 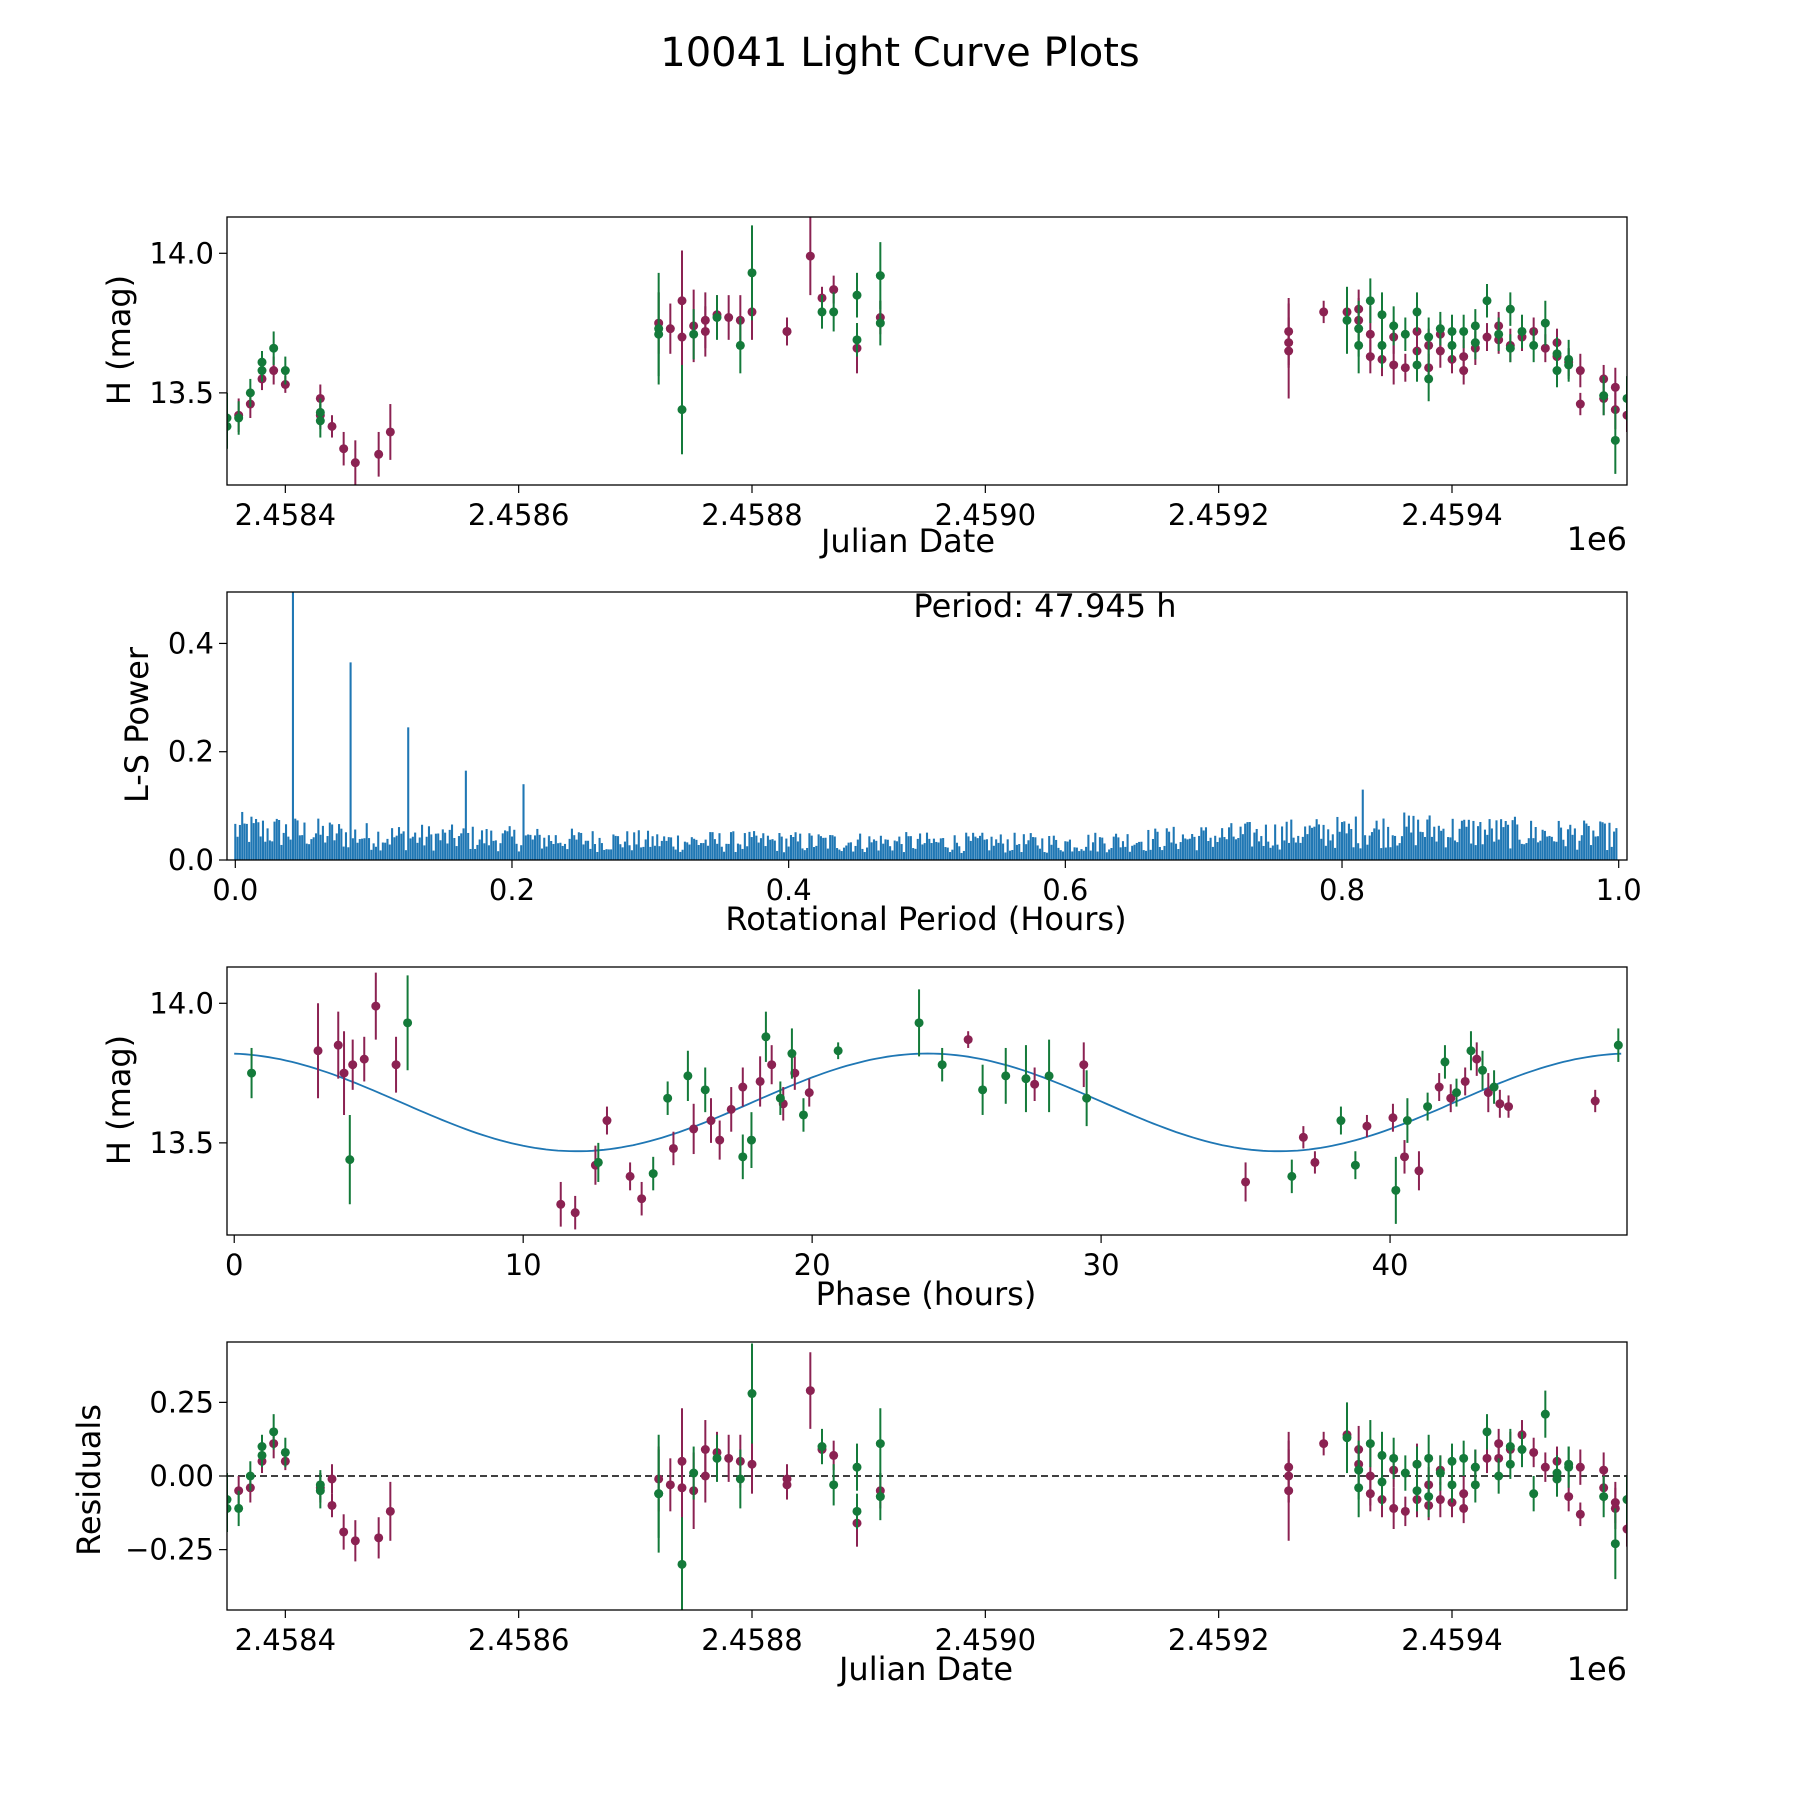 I want to click on light-curve-x-tick-label: 2.4588, so click(x=751, y=515).